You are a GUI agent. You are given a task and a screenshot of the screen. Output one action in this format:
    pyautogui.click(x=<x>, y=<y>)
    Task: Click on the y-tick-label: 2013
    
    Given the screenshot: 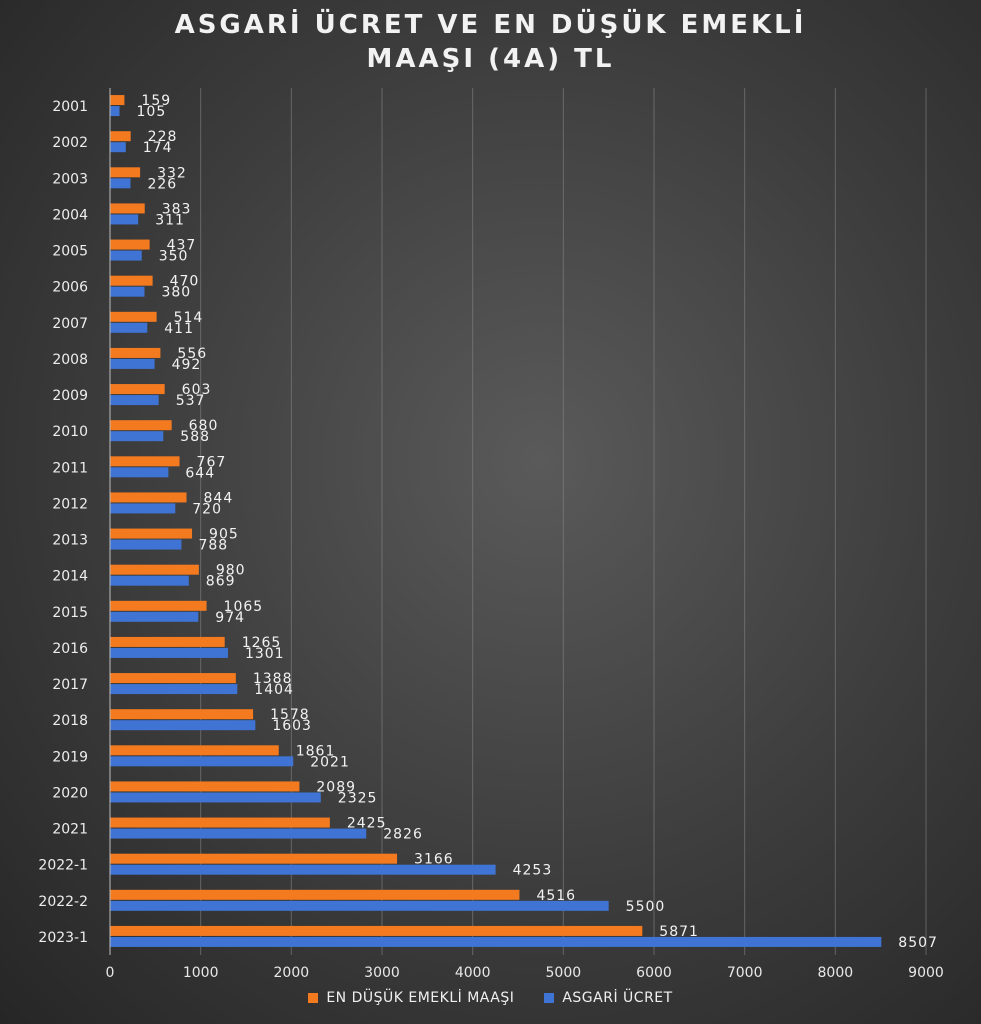 What is the action you would take?
    pyautogui.click(x=70, y=541)
    